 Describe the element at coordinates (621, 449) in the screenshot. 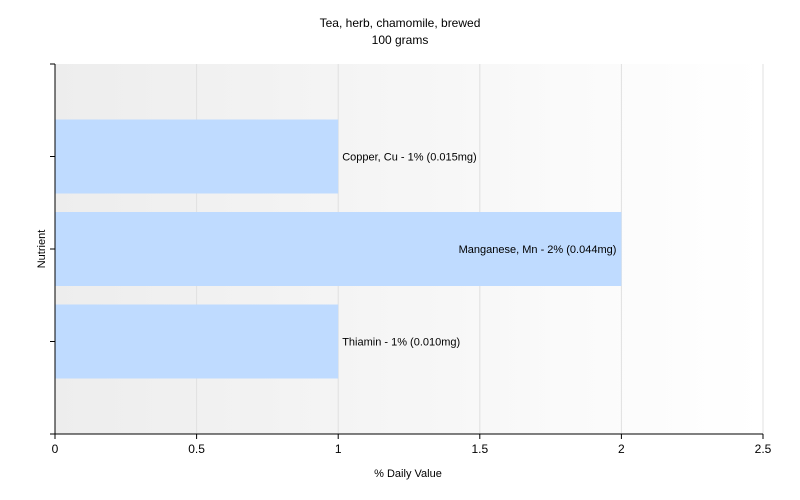

I see `x-tick-label: 2` at that location.